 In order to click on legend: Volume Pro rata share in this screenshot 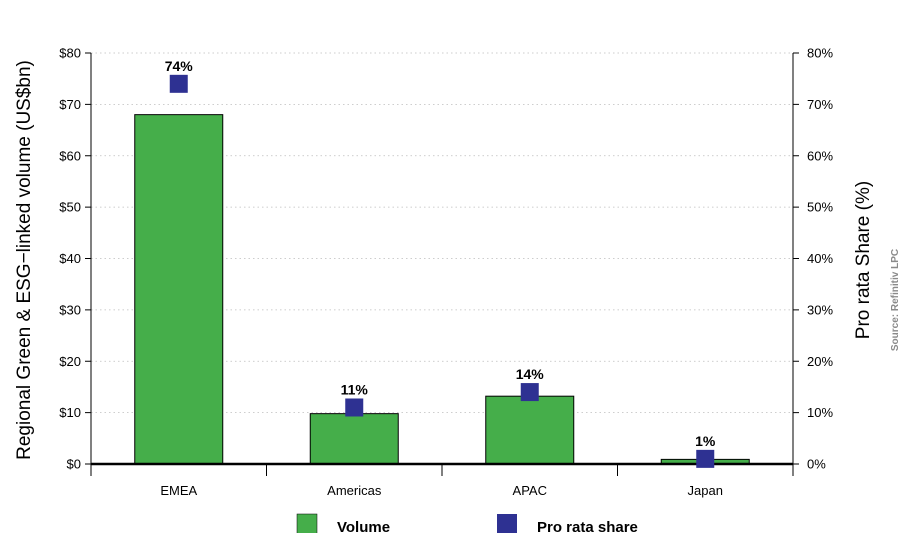, I will do `click(467, 523)`.